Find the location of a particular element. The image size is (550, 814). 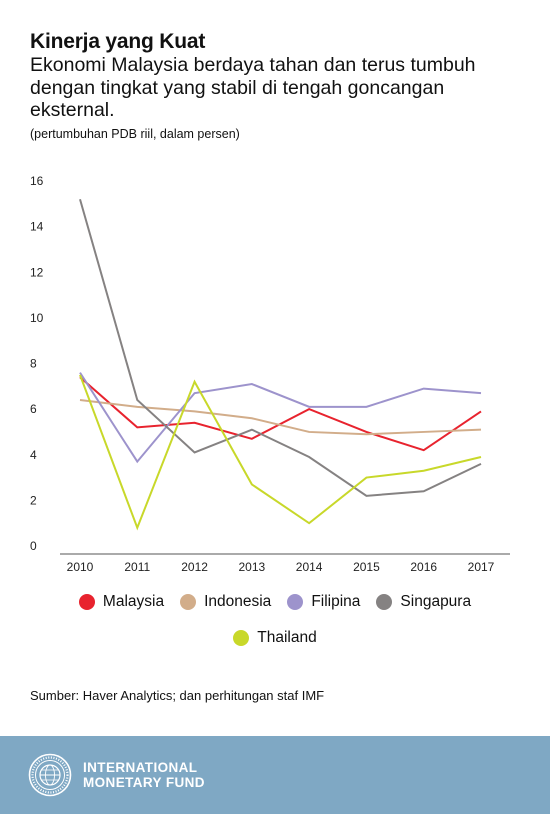

x-tick-label: 2012 is located at coordinates (194, 567).